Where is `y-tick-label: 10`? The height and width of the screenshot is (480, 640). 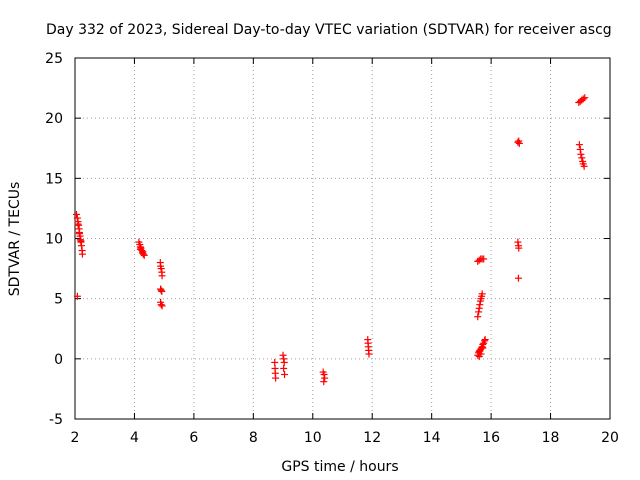
y-tick-label: 10 is located at coordinates (54, 240).